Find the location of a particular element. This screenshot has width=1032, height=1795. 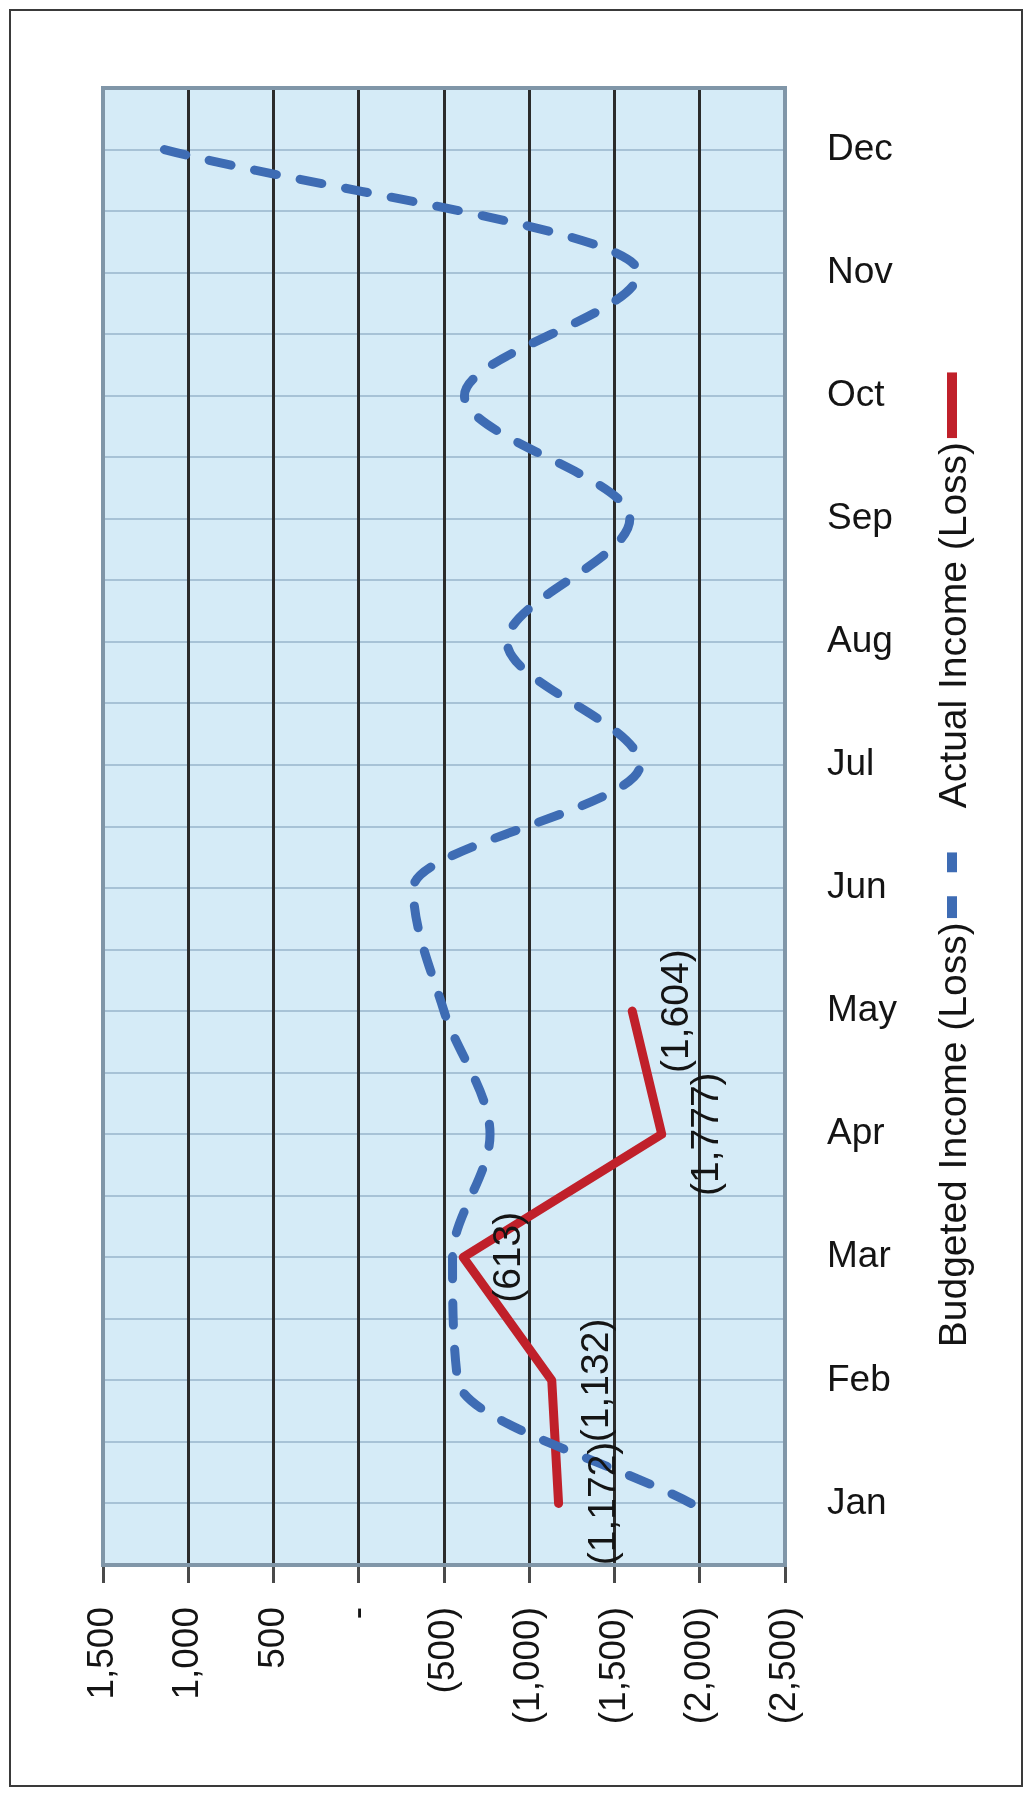

x-tick-label: 500 is located at coordinates (271, 1638).